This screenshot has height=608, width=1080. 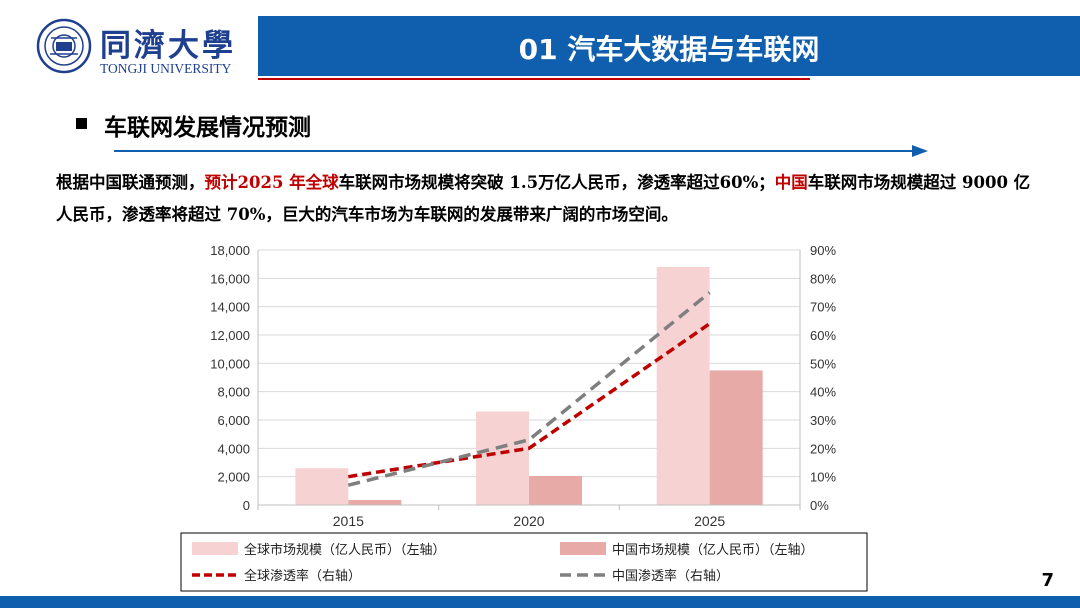 What do you see at coordinates (823, 278) in the screenshot?
I see `y-right-tick-label: 80%` at bounding box center [823, 278].